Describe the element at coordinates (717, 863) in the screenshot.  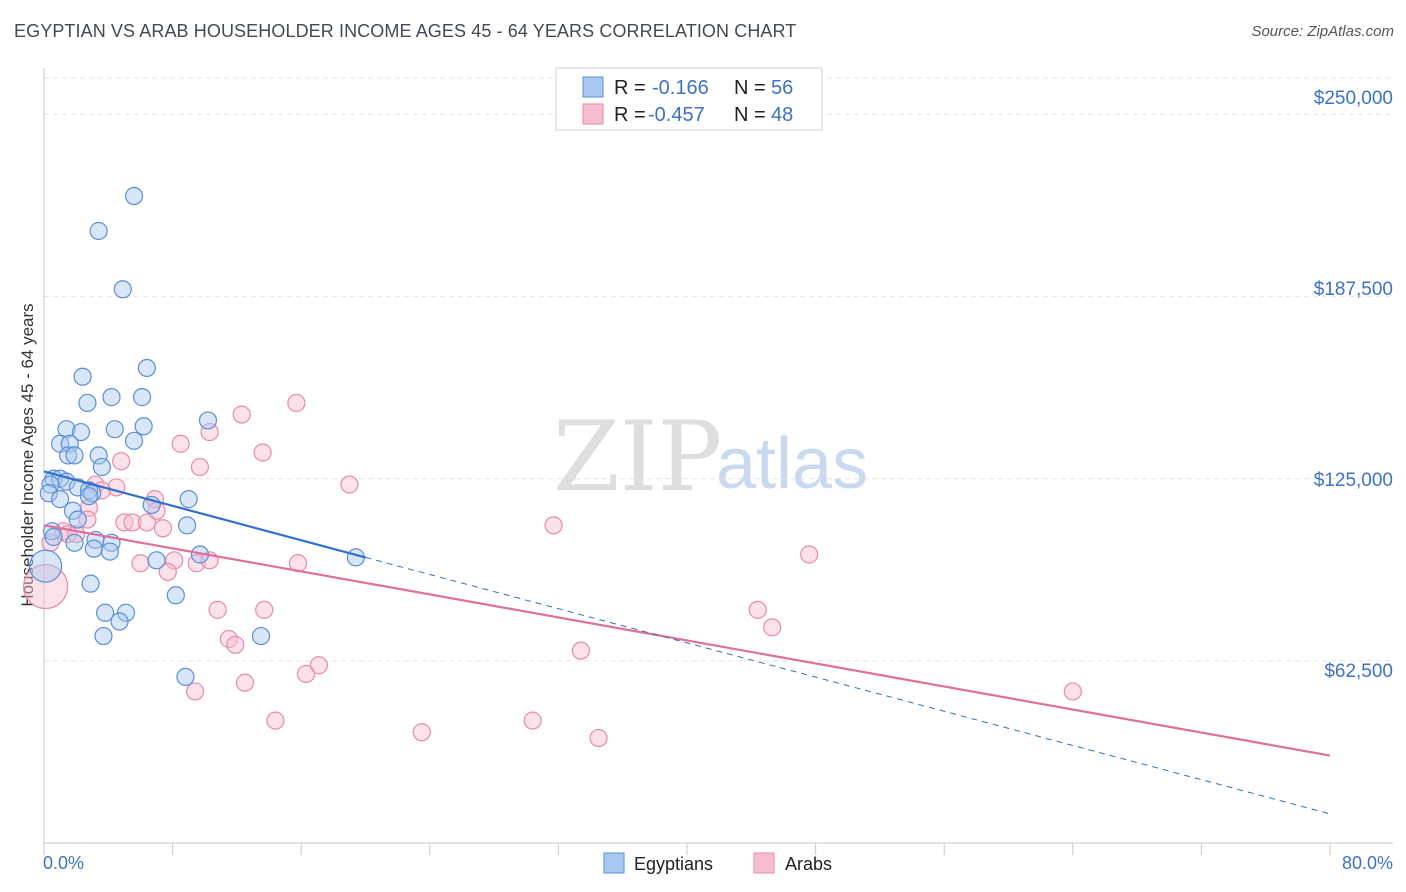
I see `bottom-legend: Egyptians Arabs` at that location.